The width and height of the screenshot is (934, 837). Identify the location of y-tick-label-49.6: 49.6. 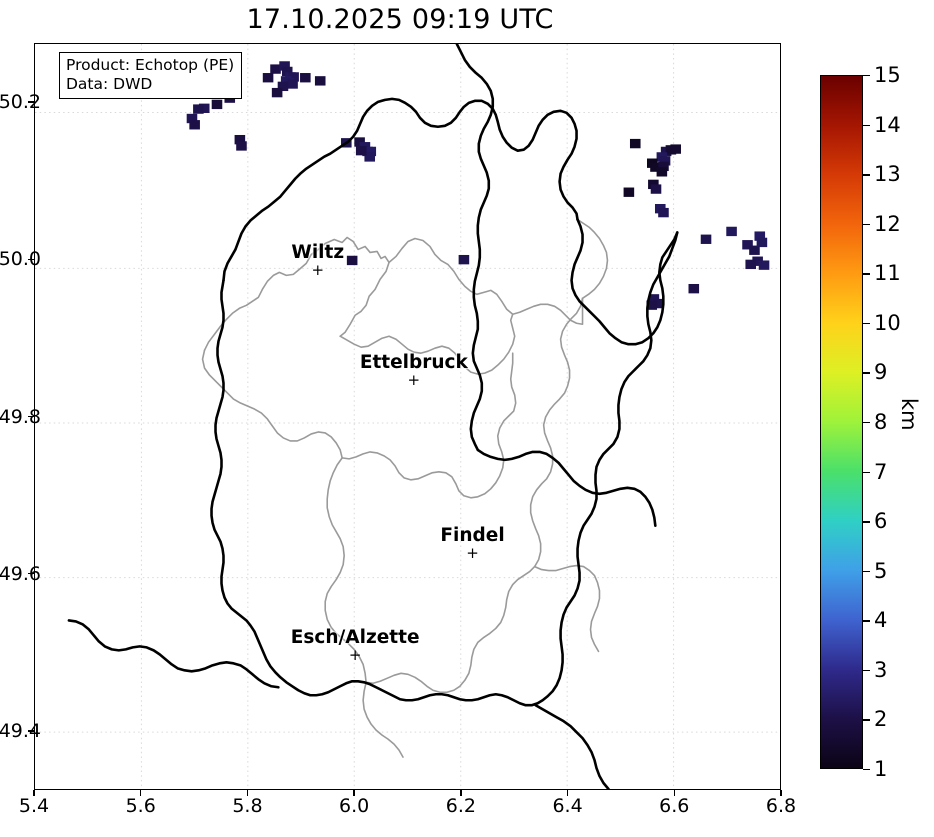
(20, 573).